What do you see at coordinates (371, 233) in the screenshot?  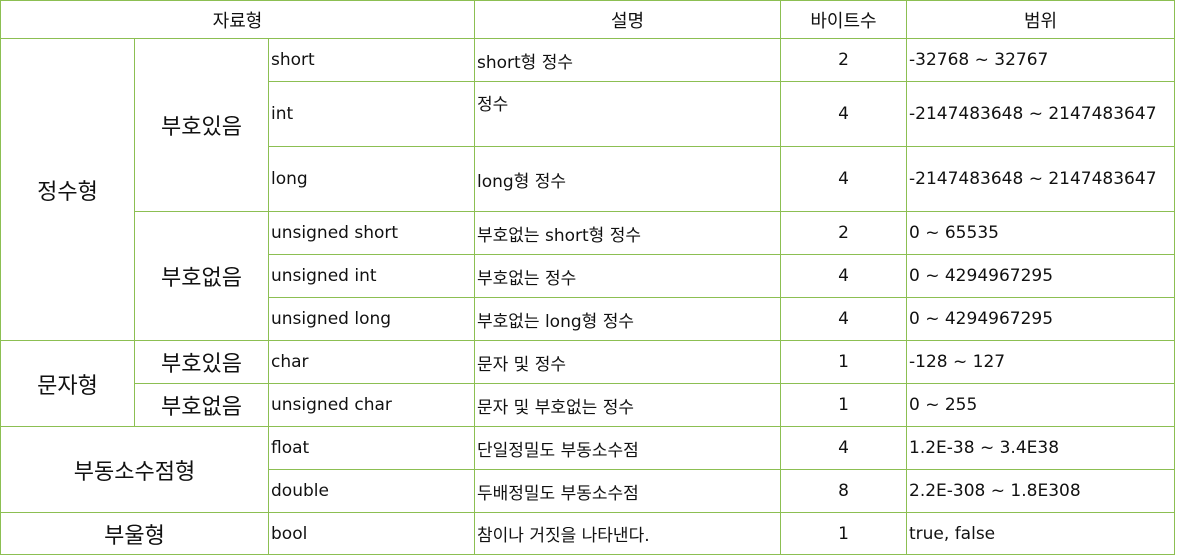 I see `type-cell: unsigned short` at bounding box center [371, 233].